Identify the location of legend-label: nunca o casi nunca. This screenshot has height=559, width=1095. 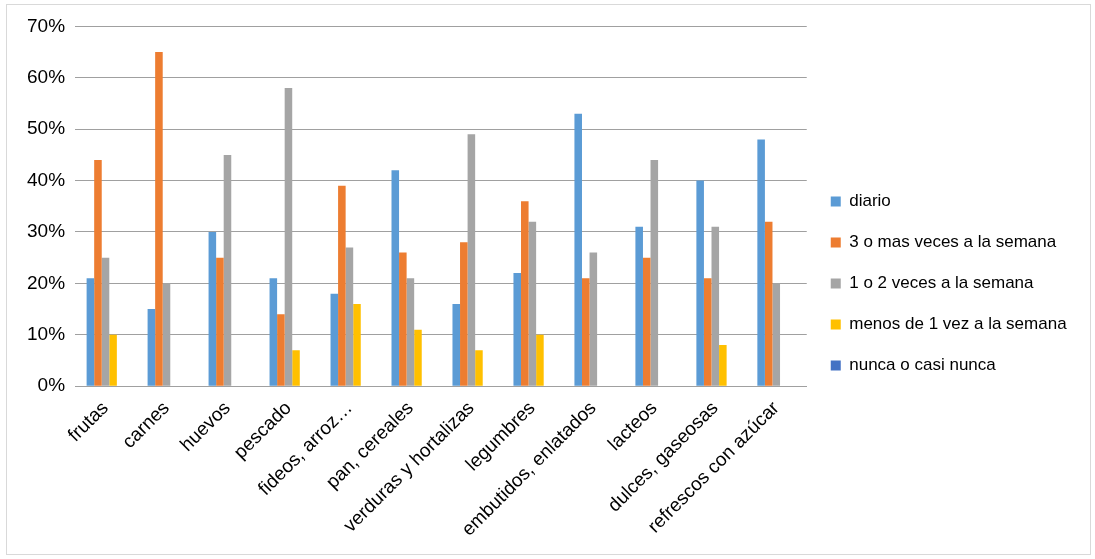
(923, 365).